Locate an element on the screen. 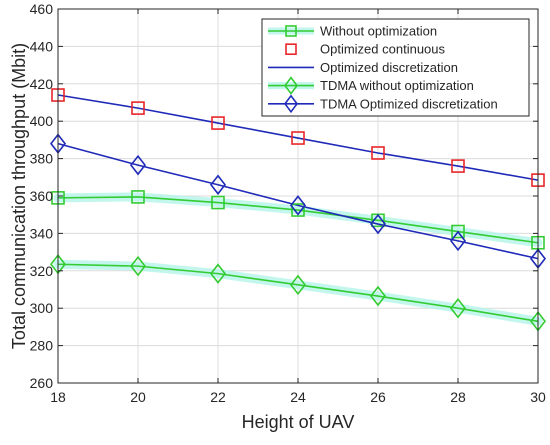 This screenshot has width=550, height=445. y-tick-label: 400 is located at coordinates (42, 121).